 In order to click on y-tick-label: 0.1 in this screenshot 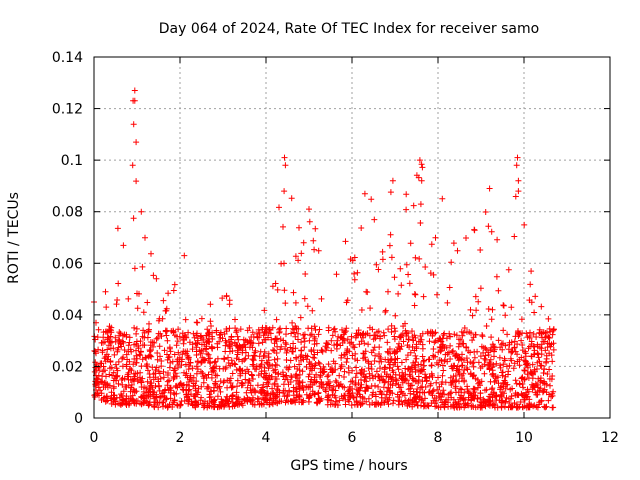, I will do `click(72, 161)`.